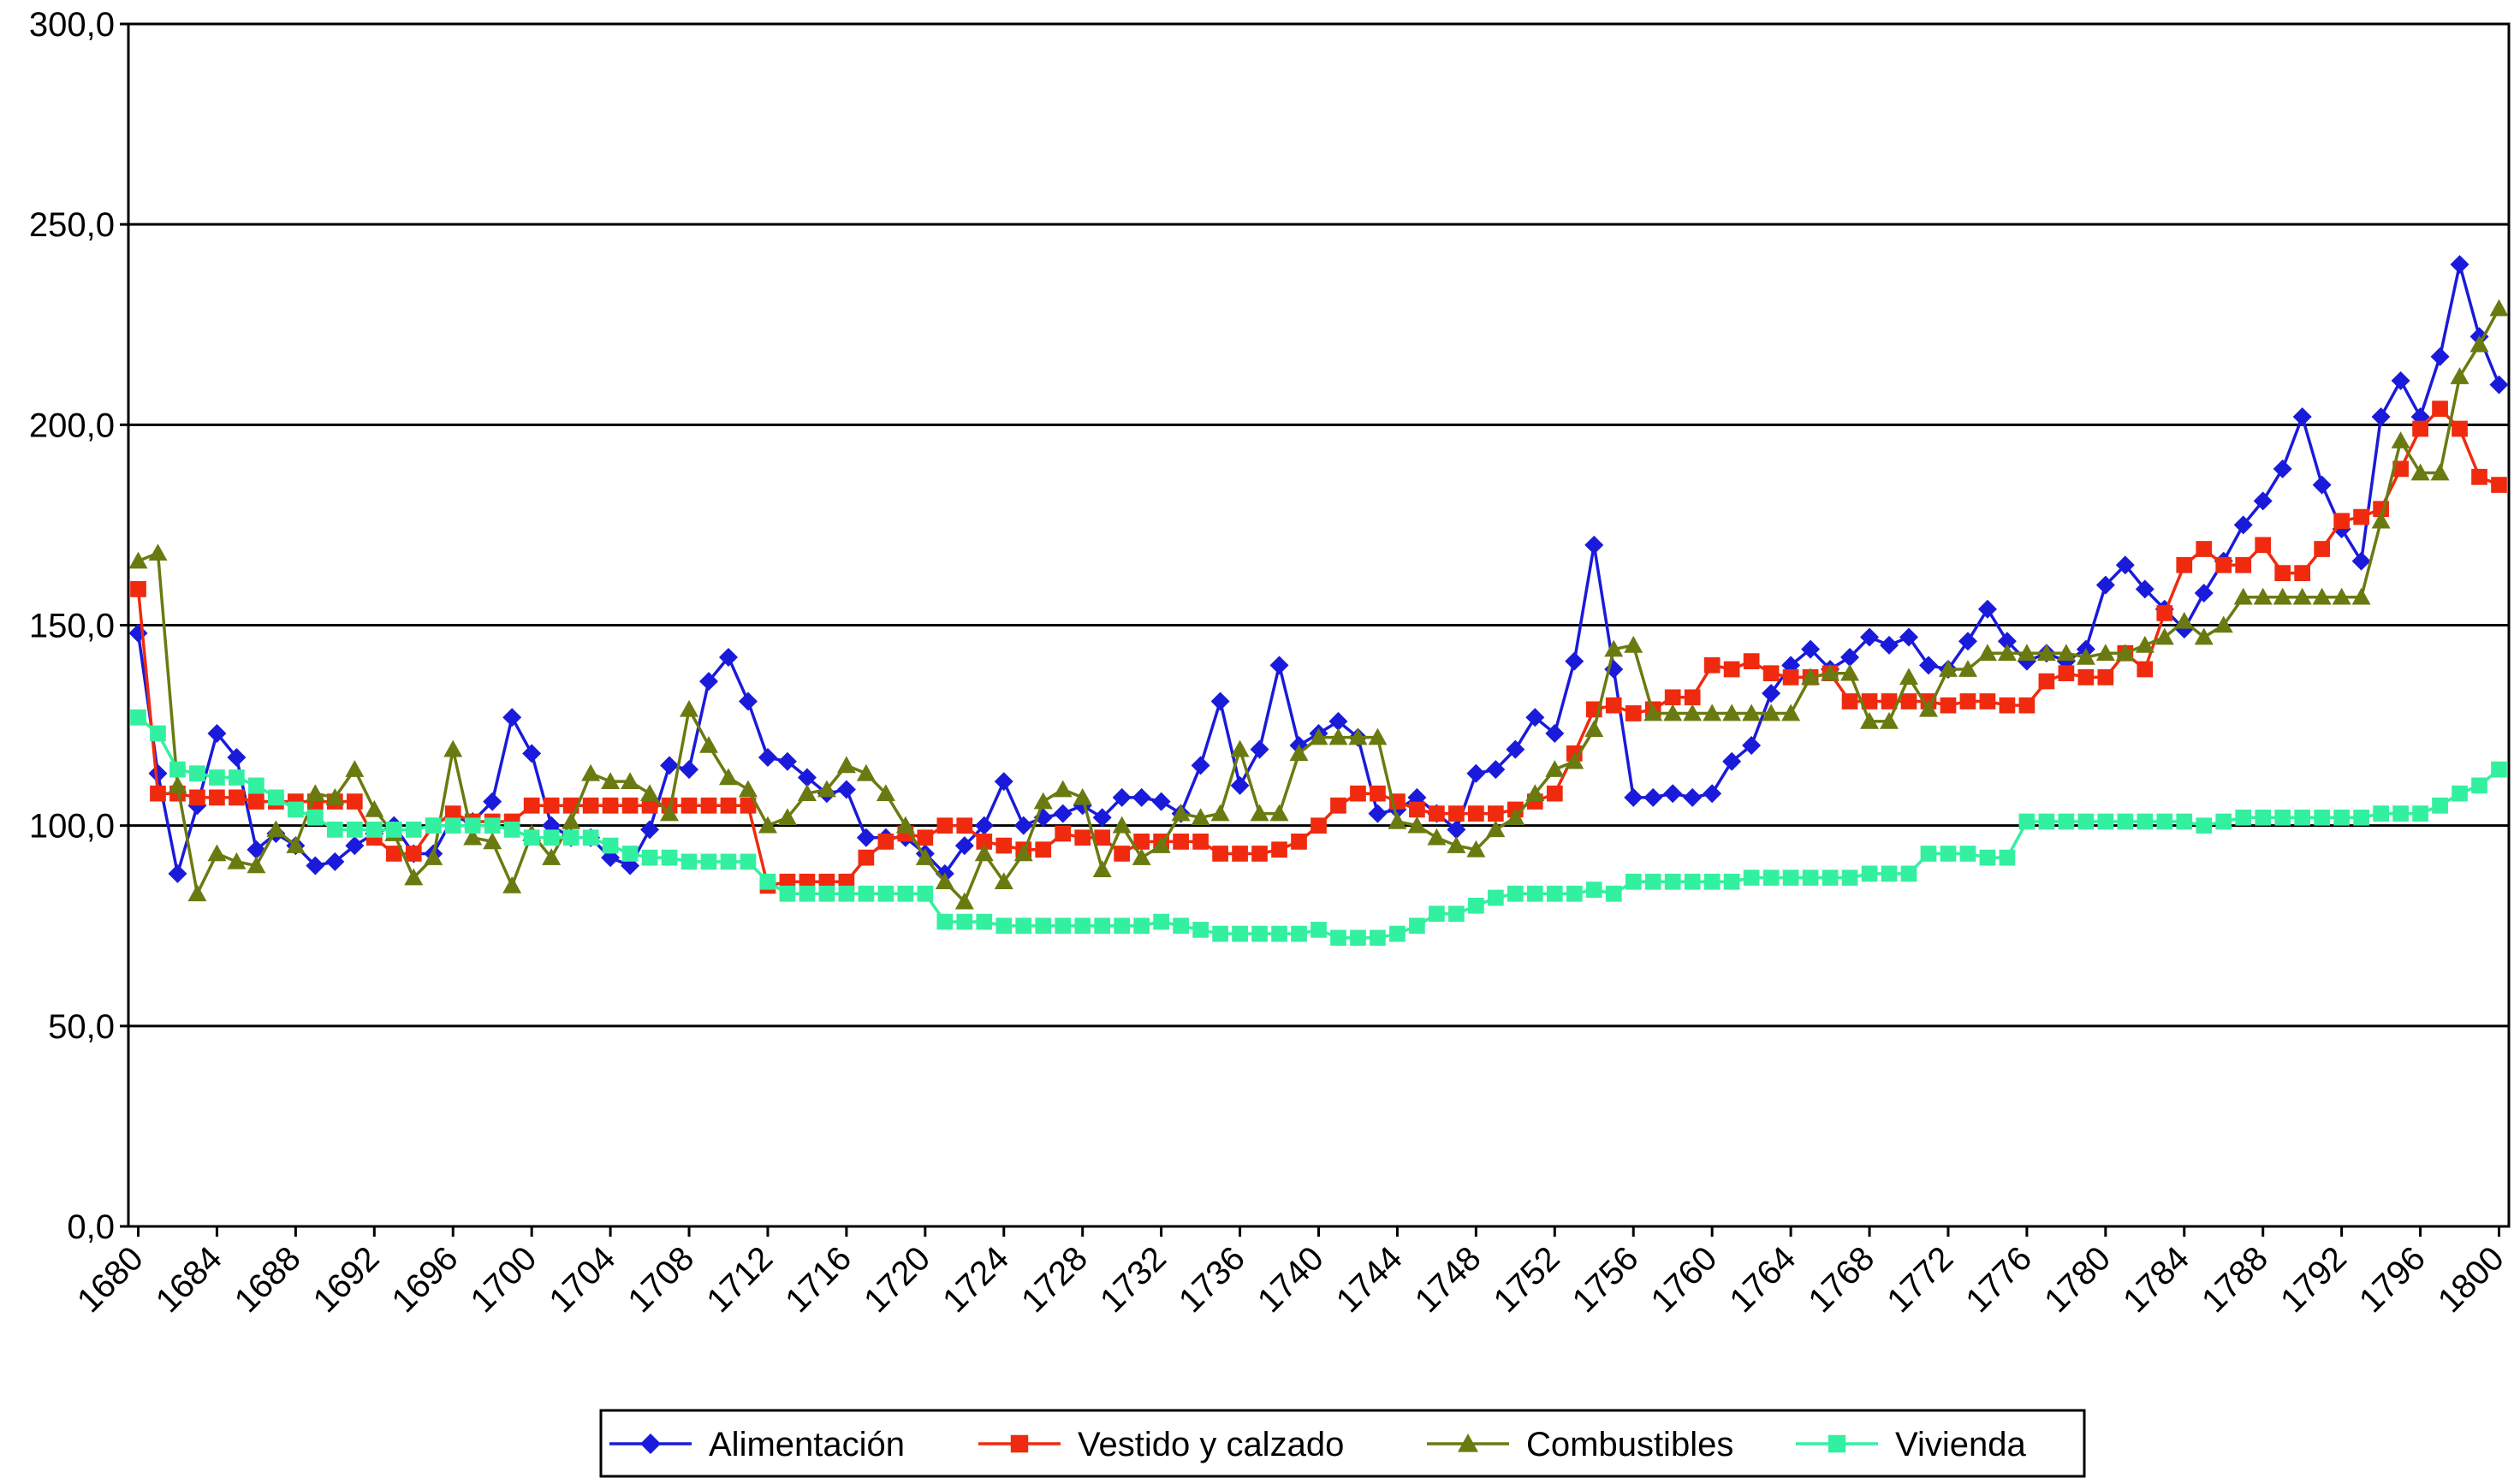 The image size is (2514, 1484). What do you see at coordinates (72, 25) in the screenshot?
I see `y-tick-label: 300,0` at bounding box center [72, 25].